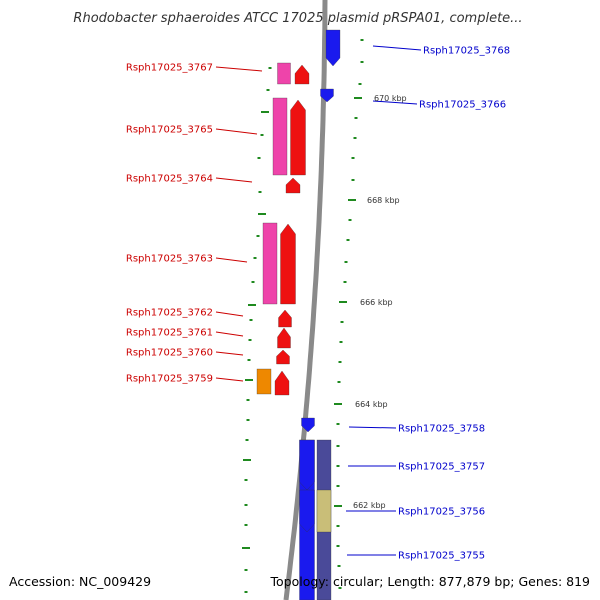 This screenshot has height=600, width=600. What do you see at coordinates (169, 259) in the screenshot?
I see `gene-label-left: Rsph17025_3763` at bounding box center [169, 259].